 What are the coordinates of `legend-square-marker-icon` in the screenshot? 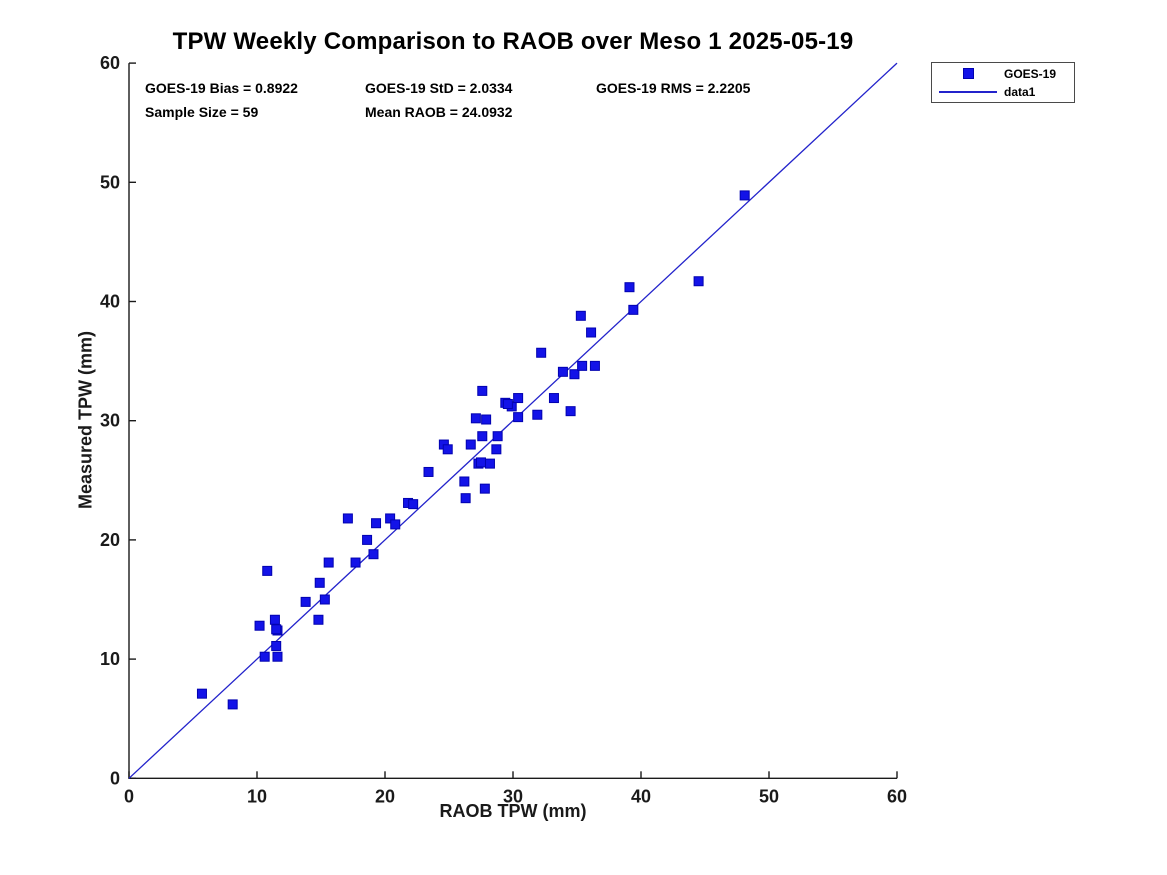 It's located at (968, 73).